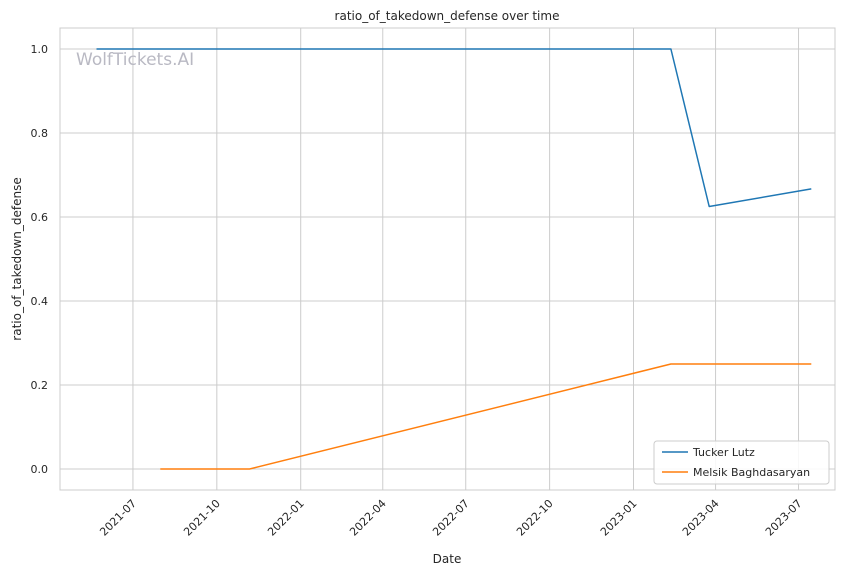  Describe the element at coordinates (447, 16) in the screenshot. I see `chart-title: ratio_of_takedown_defense over time` at that location.